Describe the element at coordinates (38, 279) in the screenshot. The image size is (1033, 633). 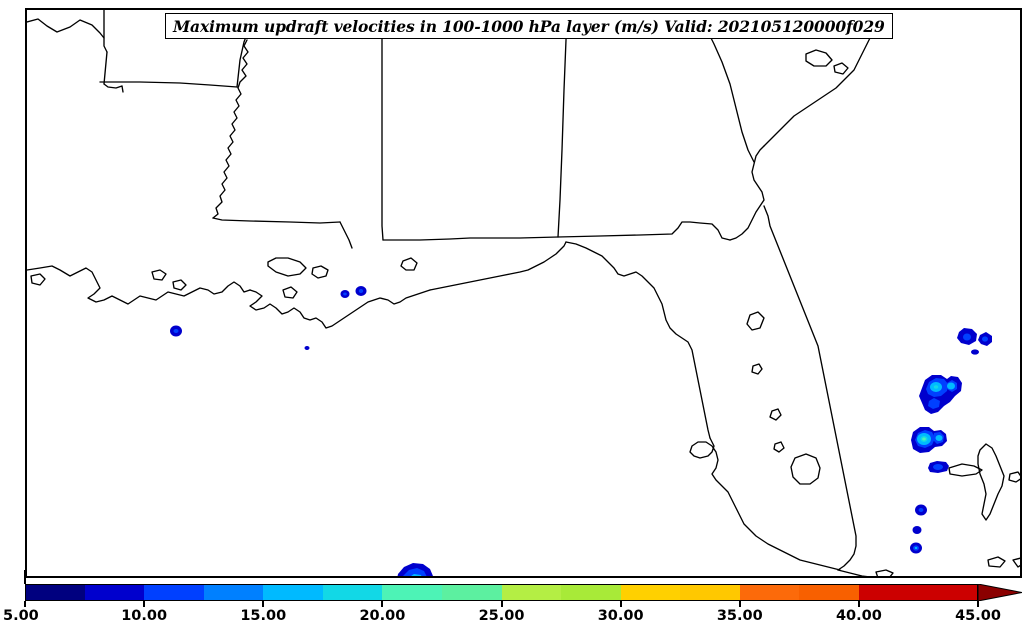
I see `coast-small-island-c` at that location.